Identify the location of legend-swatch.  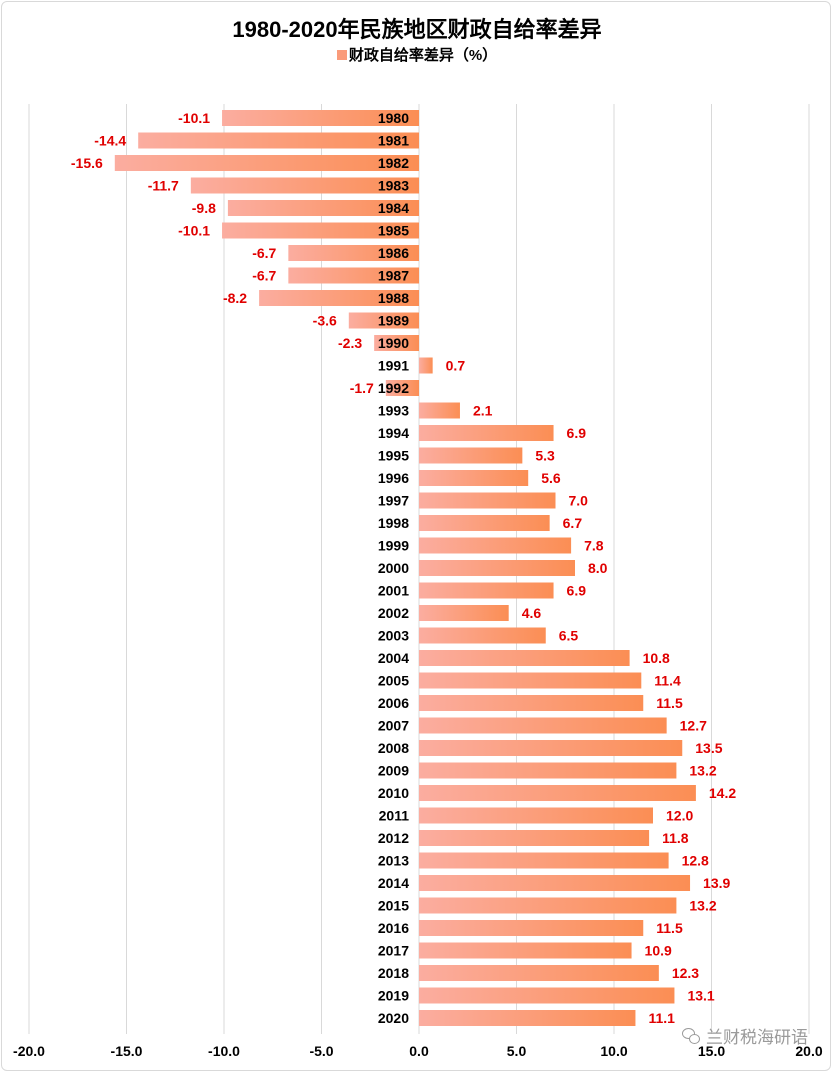
(341, 55).